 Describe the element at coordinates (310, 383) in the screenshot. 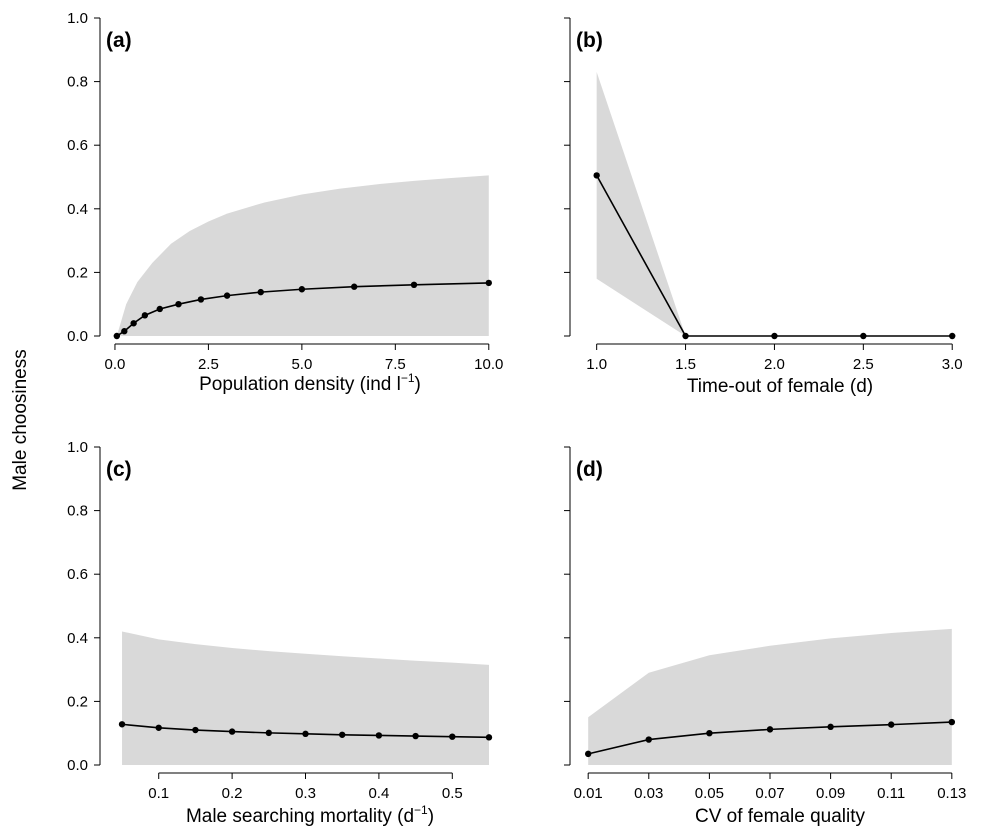

I see `x-axis-title: Population density (ind l−1)` at that location.